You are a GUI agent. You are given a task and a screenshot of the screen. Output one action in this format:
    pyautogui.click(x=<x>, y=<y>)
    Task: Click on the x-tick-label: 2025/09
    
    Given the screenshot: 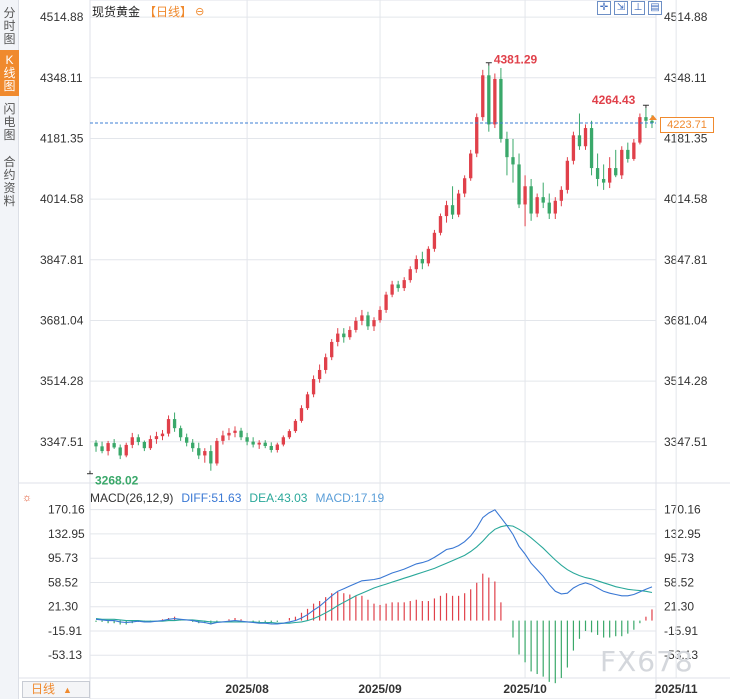 What is the action you would take?
    pyautogui.click(x=380, y=689)
    